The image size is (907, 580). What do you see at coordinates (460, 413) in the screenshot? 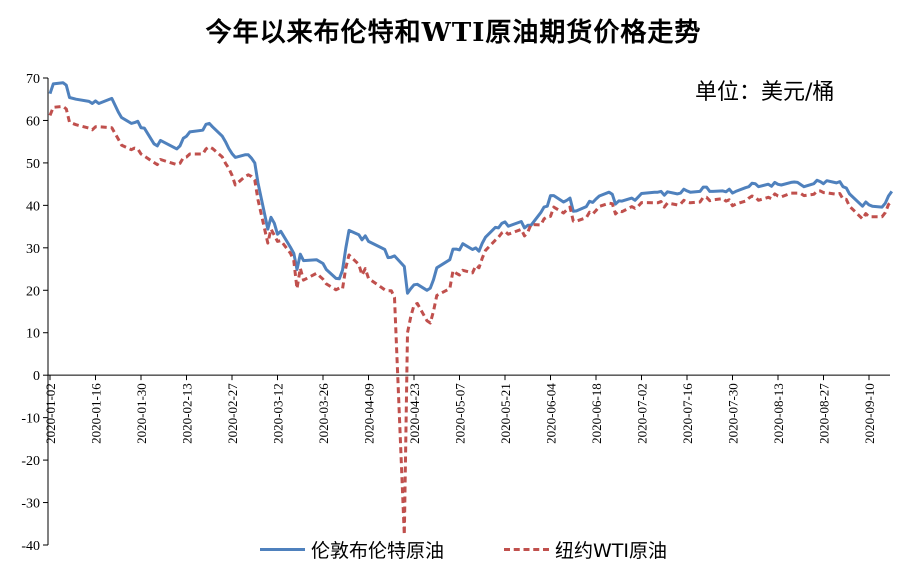
I see `x-tick-label: 2020-05-07` at bounding box center [460, 413].